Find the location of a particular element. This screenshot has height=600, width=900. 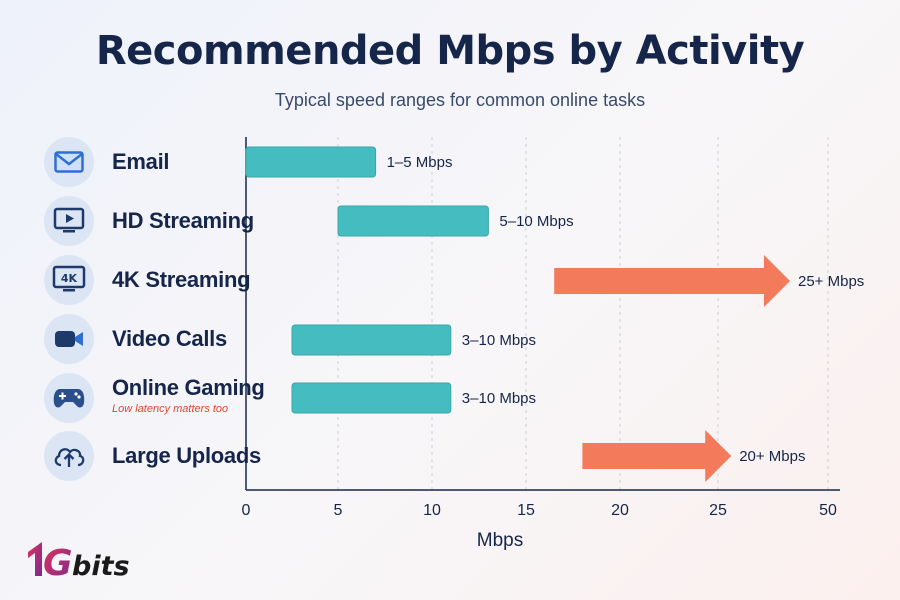

activity-label: Video Calls is located at coordinates (169, 338).